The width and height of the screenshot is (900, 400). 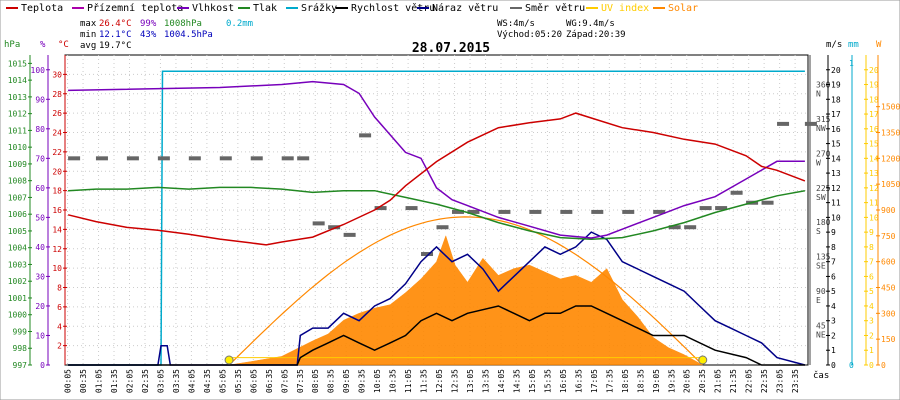 What do you see at coordinates (470, 381) in the screenshot?
I see `x-tick-label: 13:05` at bounding box center [470, 381].